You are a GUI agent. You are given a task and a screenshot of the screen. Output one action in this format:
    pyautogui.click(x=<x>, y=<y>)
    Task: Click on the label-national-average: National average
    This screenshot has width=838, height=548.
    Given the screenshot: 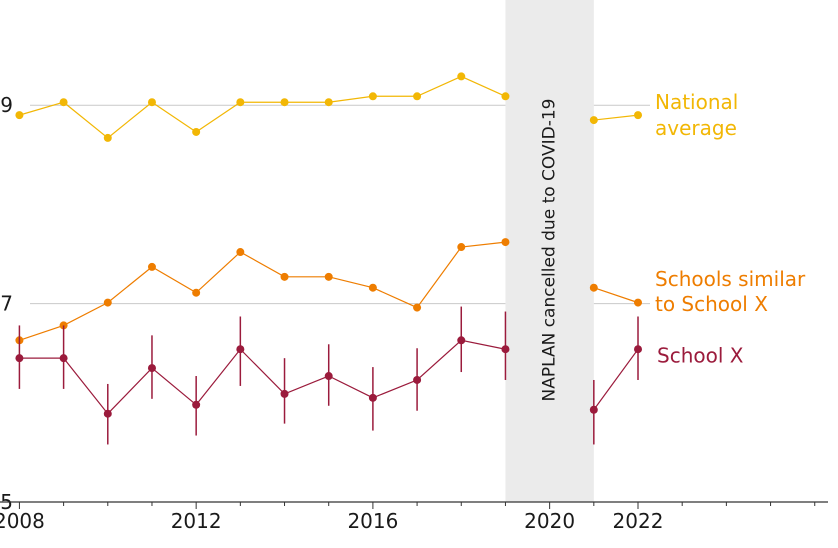 What is the action you would take?
    pyautogui.click(x=696, y=115)
    